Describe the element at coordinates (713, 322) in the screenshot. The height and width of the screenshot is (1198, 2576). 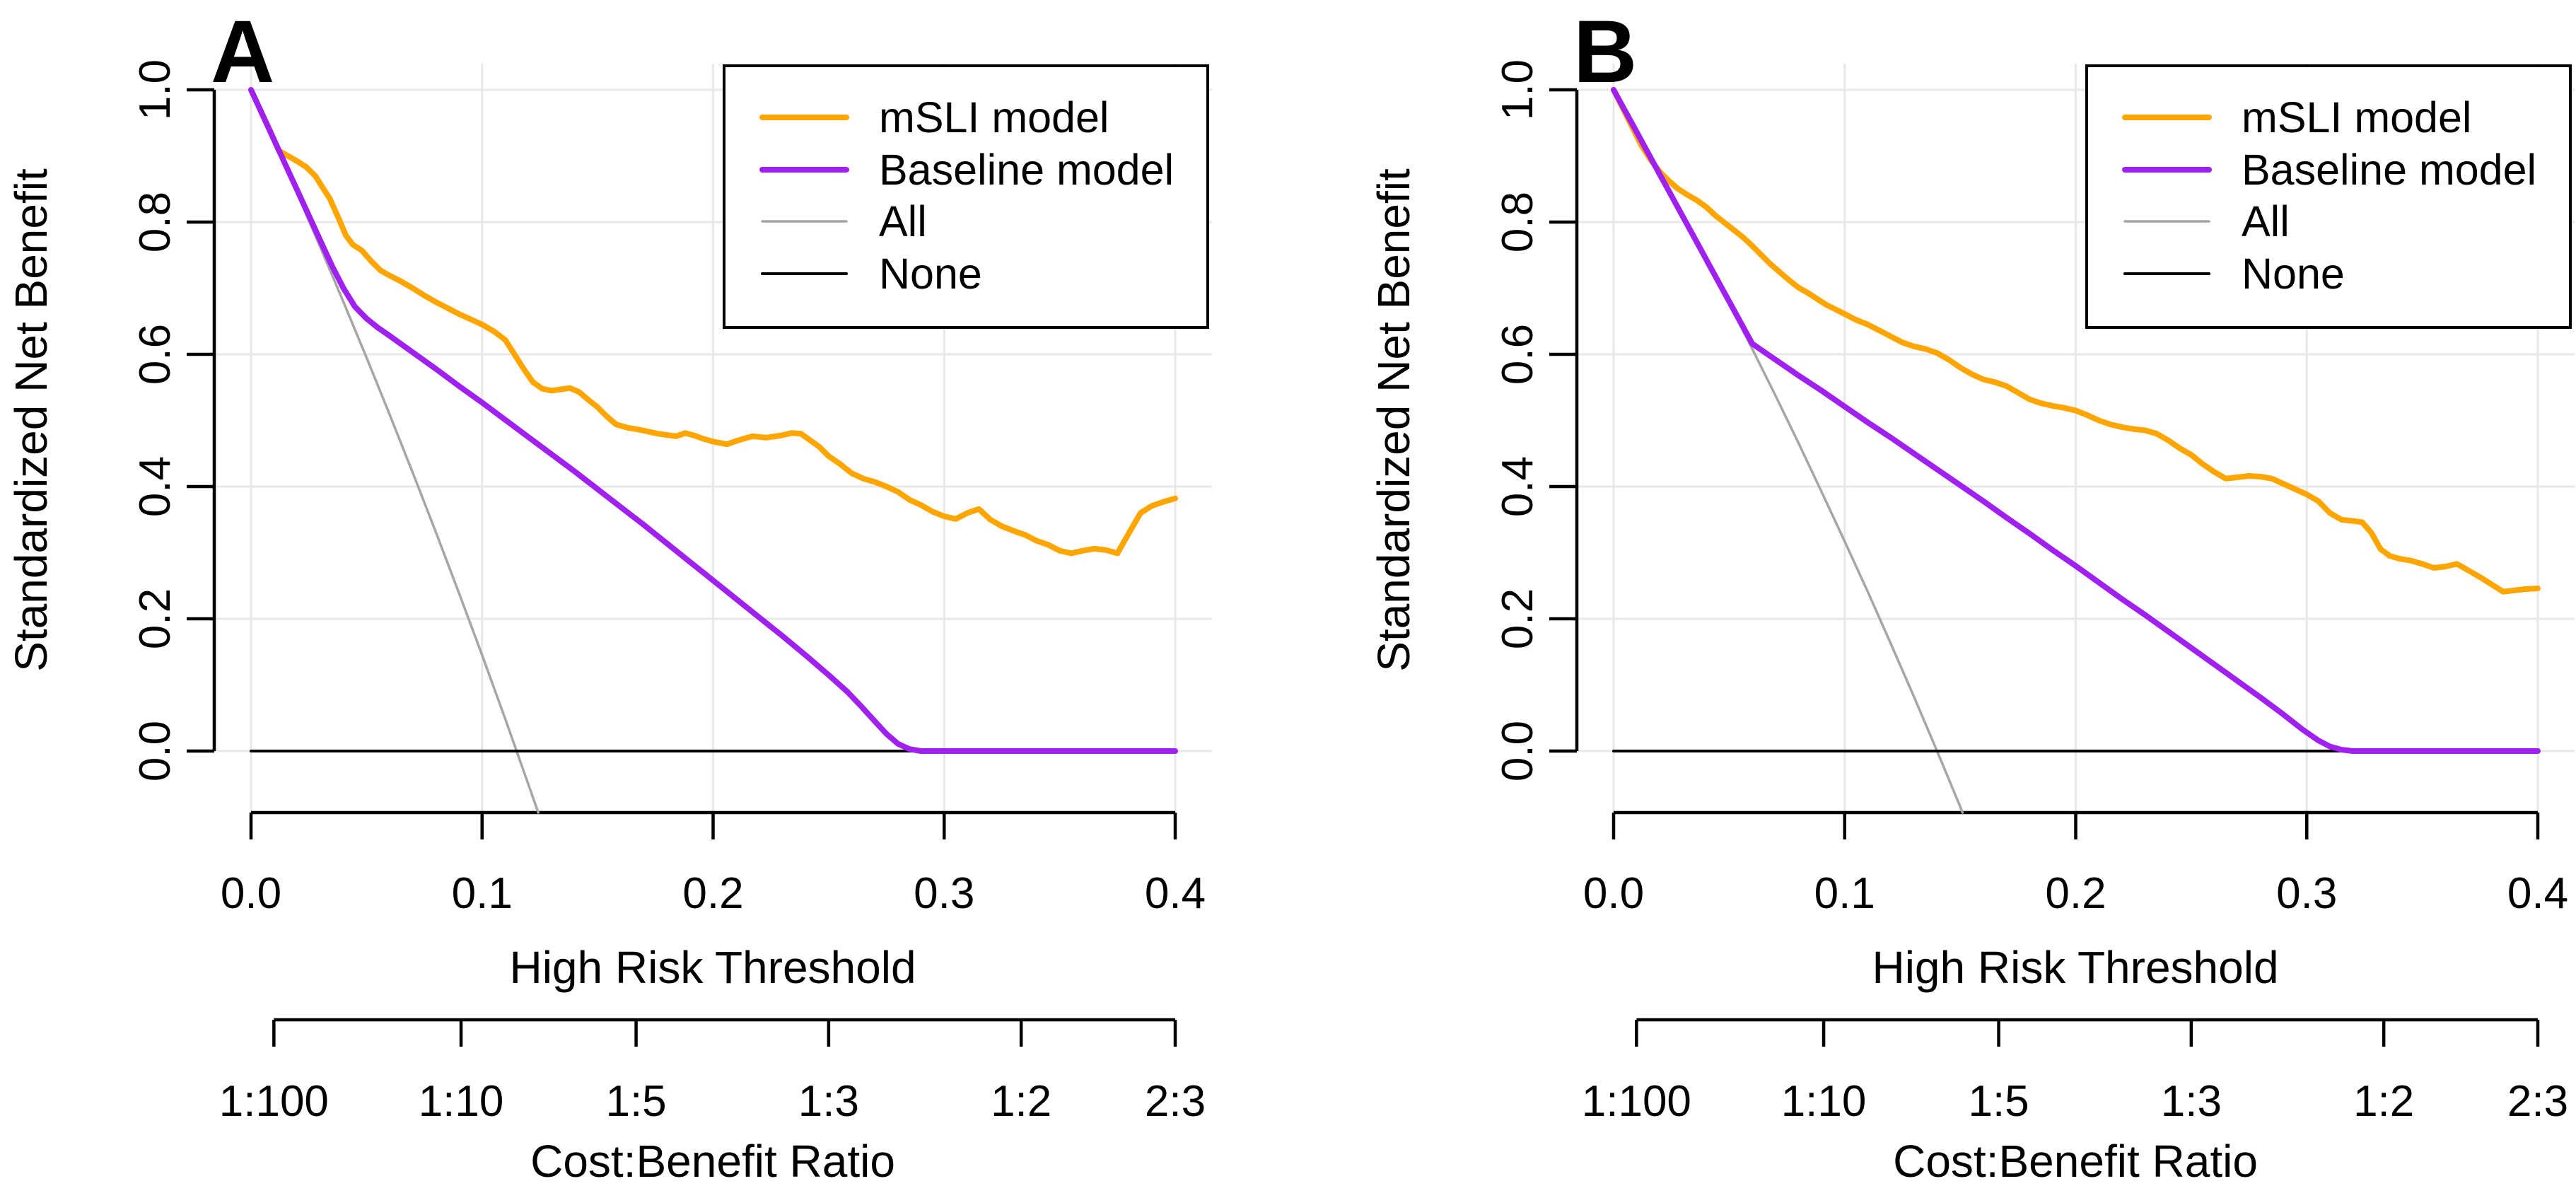
I see `series-line-msli-model` at that location.